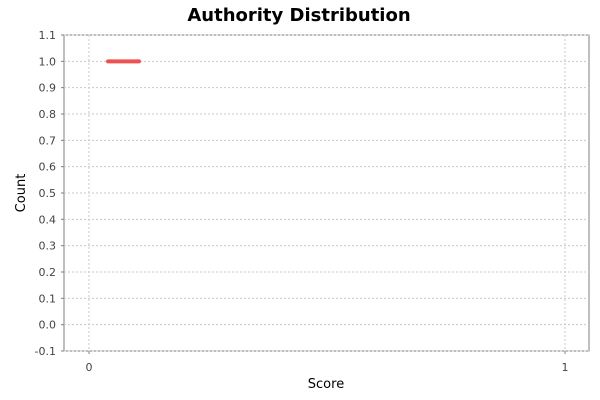 Image resolution: width=600 pixels, height=400 pixels. I want to click on y-tick-label: 0.9, so click(48, 88).